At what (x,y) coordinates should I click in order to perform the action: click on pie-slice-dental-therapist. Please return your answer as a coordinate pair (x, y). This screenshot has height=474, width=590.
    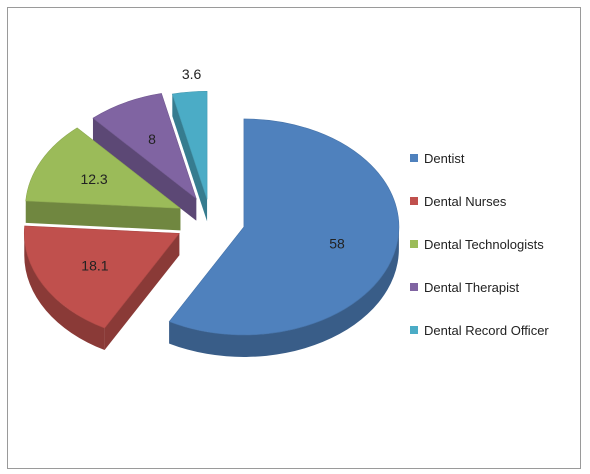
    Looking at the image, I should click on (144, 146).